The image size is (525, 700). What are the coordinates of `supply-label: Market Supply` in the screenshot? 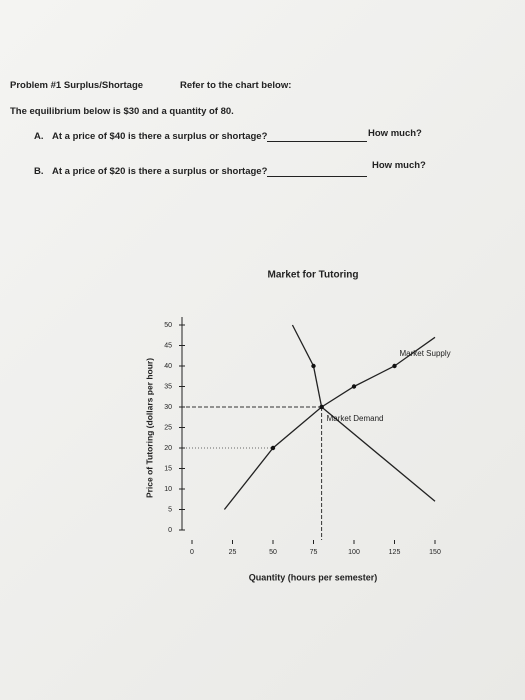 It's located at (425, 353).